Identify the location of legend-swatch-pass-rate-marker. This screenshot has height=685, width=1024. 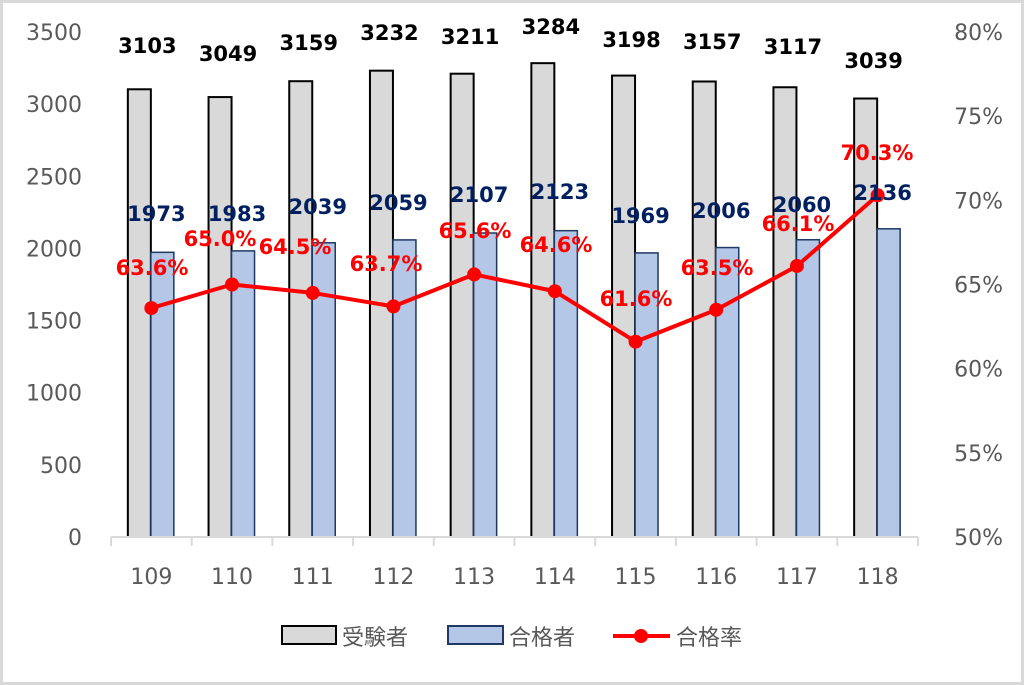
(641, 636).